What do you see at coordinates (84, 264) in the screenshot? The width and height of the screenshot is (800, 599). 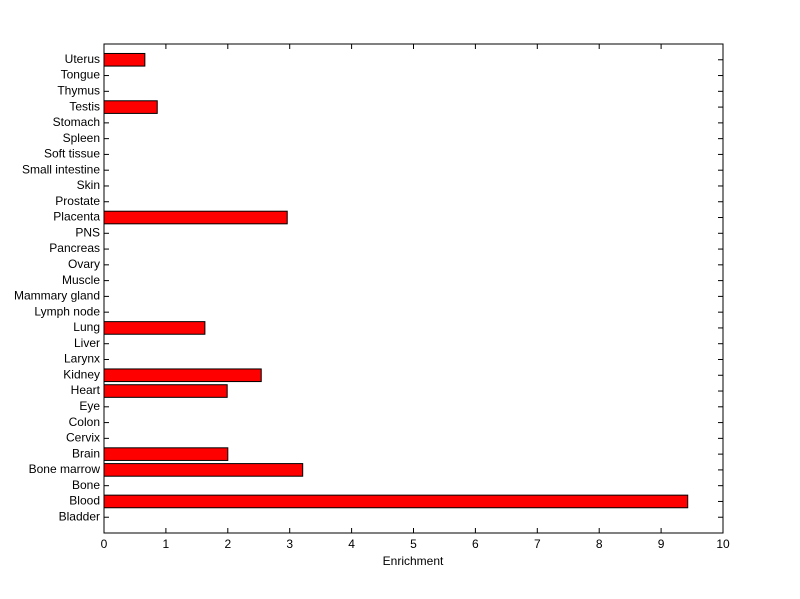 I see `y-tick-label: Ovary` at bounding box center [84, 264].